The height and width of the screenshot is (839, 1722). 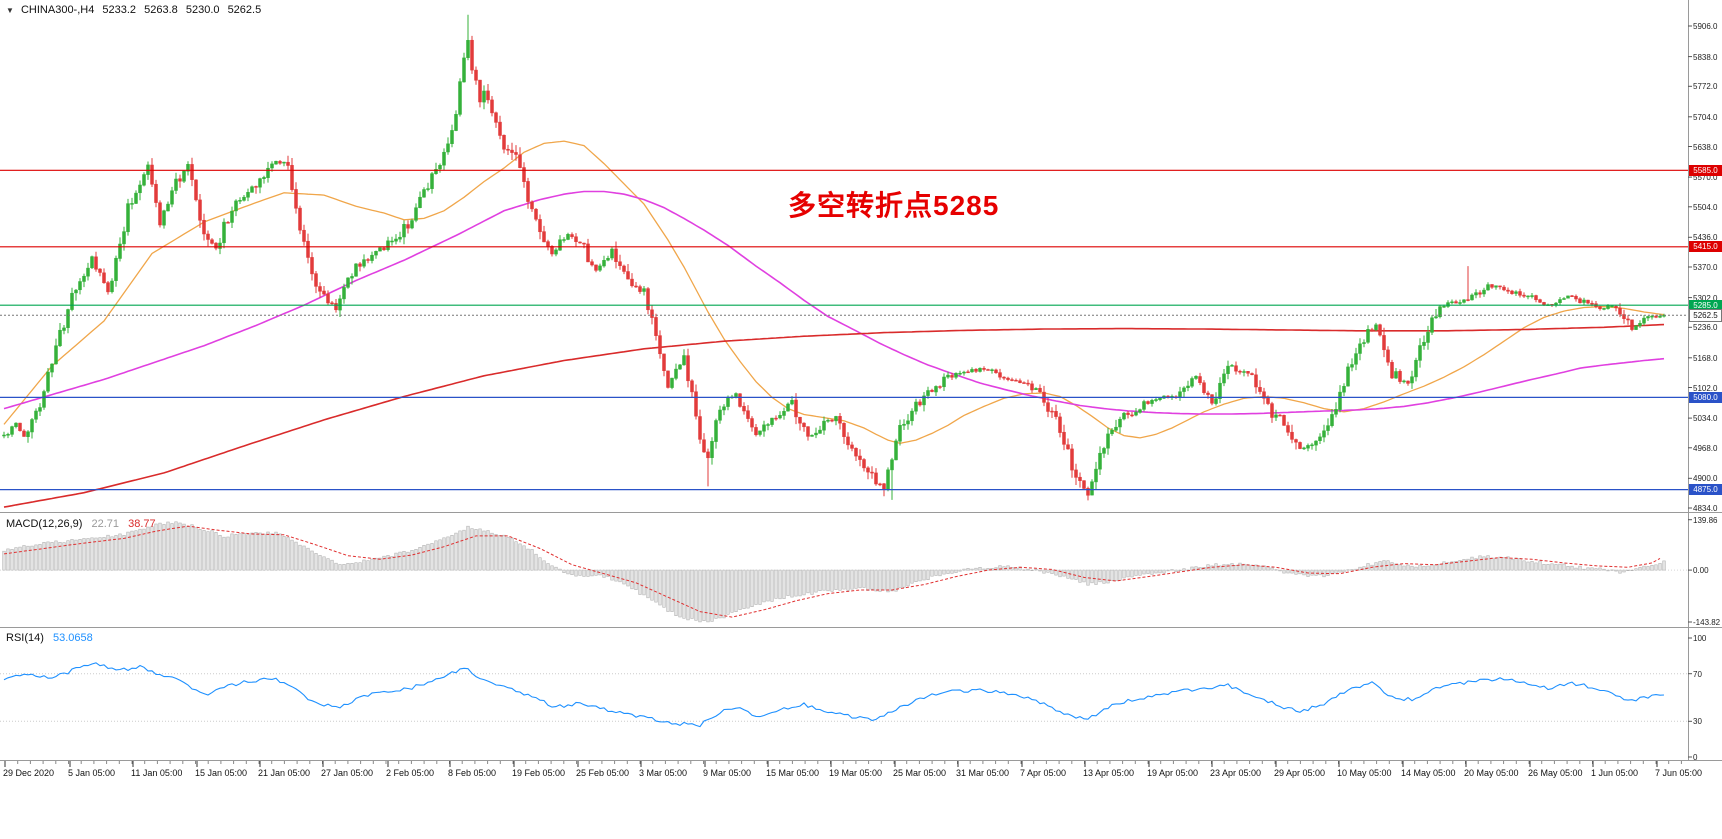 I want to click on price-tick-label: 4968.0, so click(x=1705, y=448).